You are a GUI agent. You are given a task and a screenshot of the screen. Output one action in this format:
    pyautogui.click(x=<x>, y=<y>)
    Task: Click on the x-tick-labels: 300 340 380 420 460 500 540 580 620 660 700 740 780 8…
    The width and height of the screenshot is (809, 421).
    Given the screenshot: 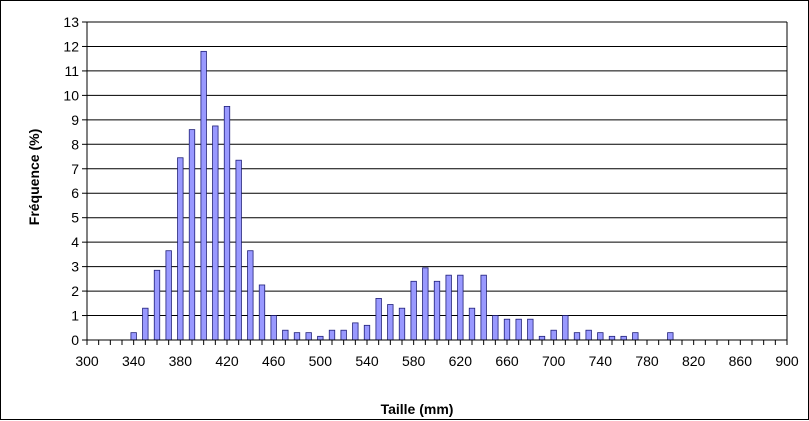 What is the action you would take?
    pyautogui.click(x=437, y=361)
    